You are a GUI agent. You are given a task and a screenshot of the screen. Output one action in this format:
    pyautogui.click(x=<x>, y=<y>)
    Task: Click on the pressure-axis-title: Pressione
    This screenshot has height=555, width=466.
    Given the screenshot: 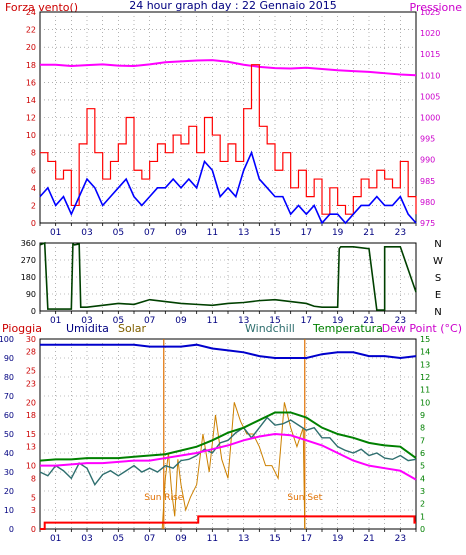 What is the action you would take?
    pyautogui.click(x=436, y=7)
    